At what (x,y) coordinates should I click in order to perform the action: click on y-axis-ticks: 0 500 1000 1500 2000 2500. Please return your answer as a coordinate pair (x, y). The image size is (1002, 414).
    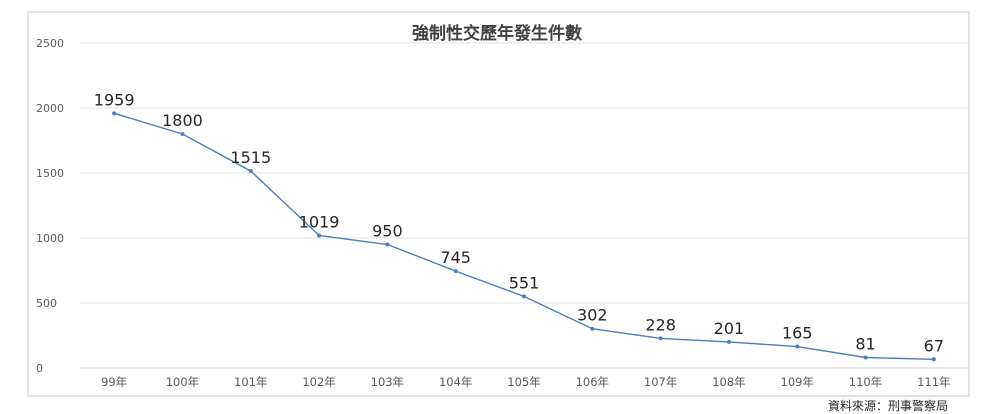
    Looking at the image, I should click on (50, 206).